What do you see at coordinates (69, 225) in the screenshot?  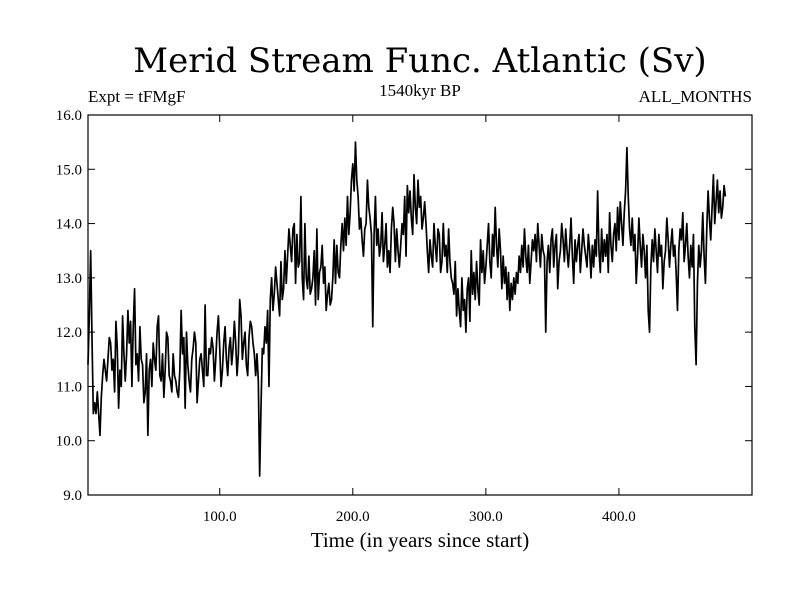 I see `y-tick-label: 14.0` at bounding box center [69, 225].